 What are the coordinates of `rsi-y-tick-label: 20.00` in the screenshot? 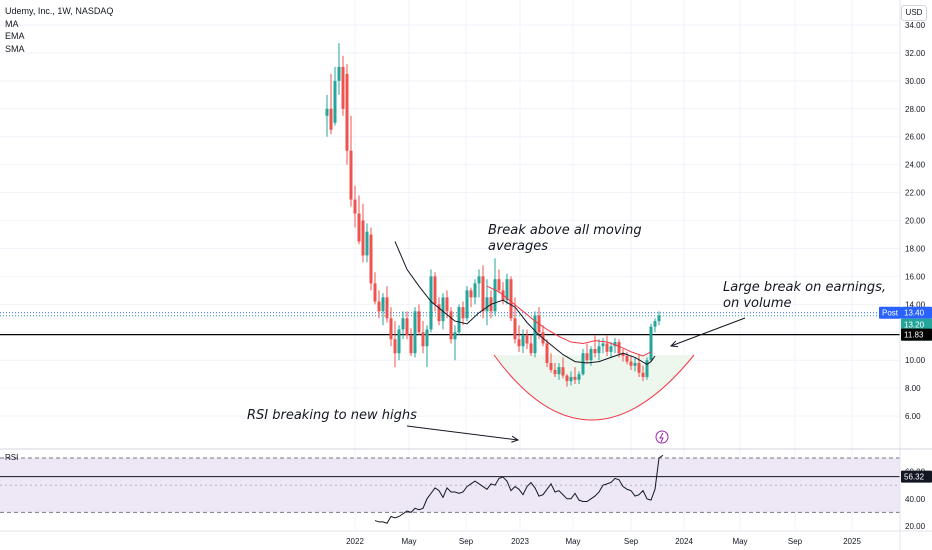 It's located at (915, 526).